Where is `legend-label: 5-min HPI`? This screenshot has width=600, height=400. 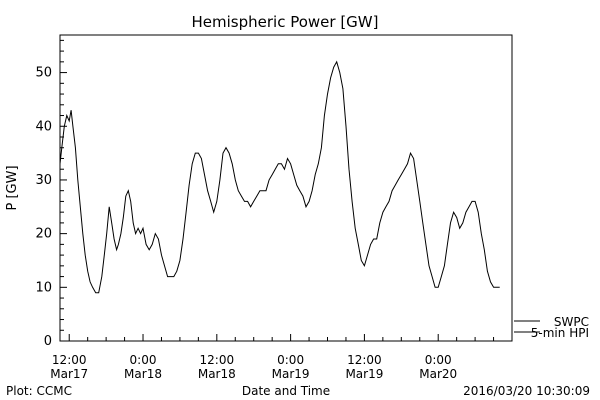 legend-label: 5-min HPI is located at coordinates (560, 333).